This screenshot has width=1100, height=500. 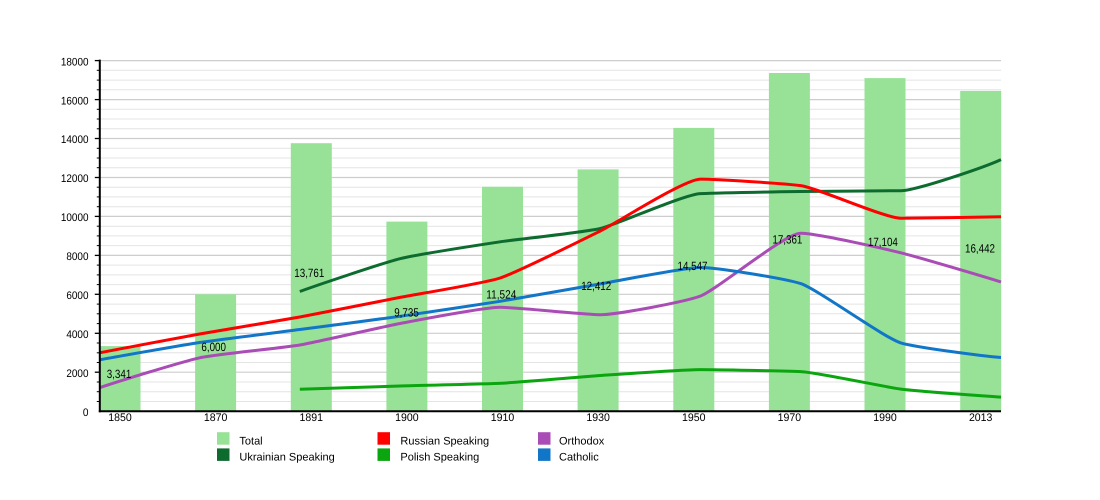 I want to click on svg-text: Total, so click(x=250, y=441).